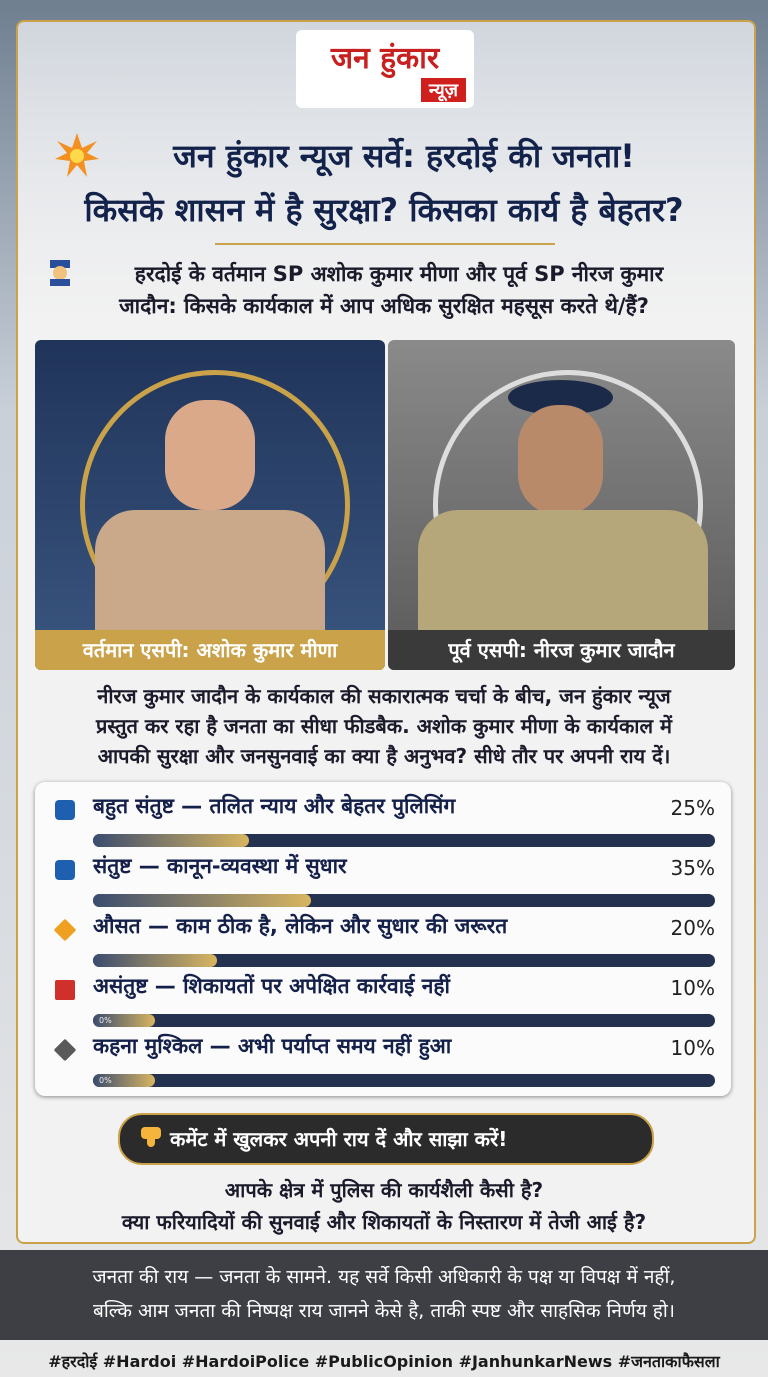 Image resolution: width=768 pixels, height=1377 pixels. Describe the element at coordinates (210, 650) in the screenshot. I see `officer-caption: वर्तमान एसपी: अशोक कुमार मीणा` at that location.